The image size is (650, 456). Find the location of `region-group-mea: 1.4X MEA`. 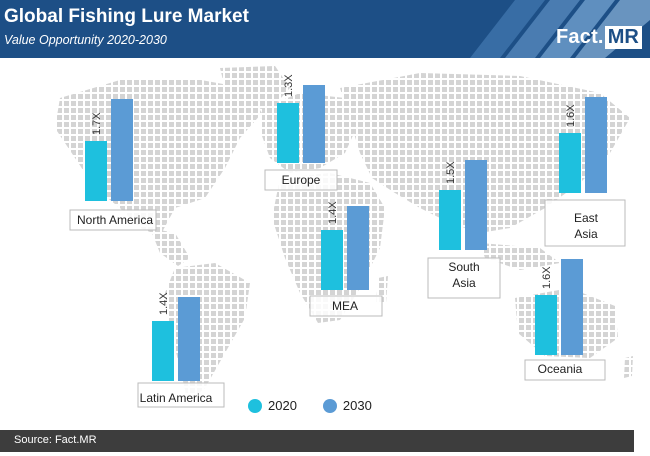

region-group-mea: 1.4X MEA is located at coordinates (346, 259).